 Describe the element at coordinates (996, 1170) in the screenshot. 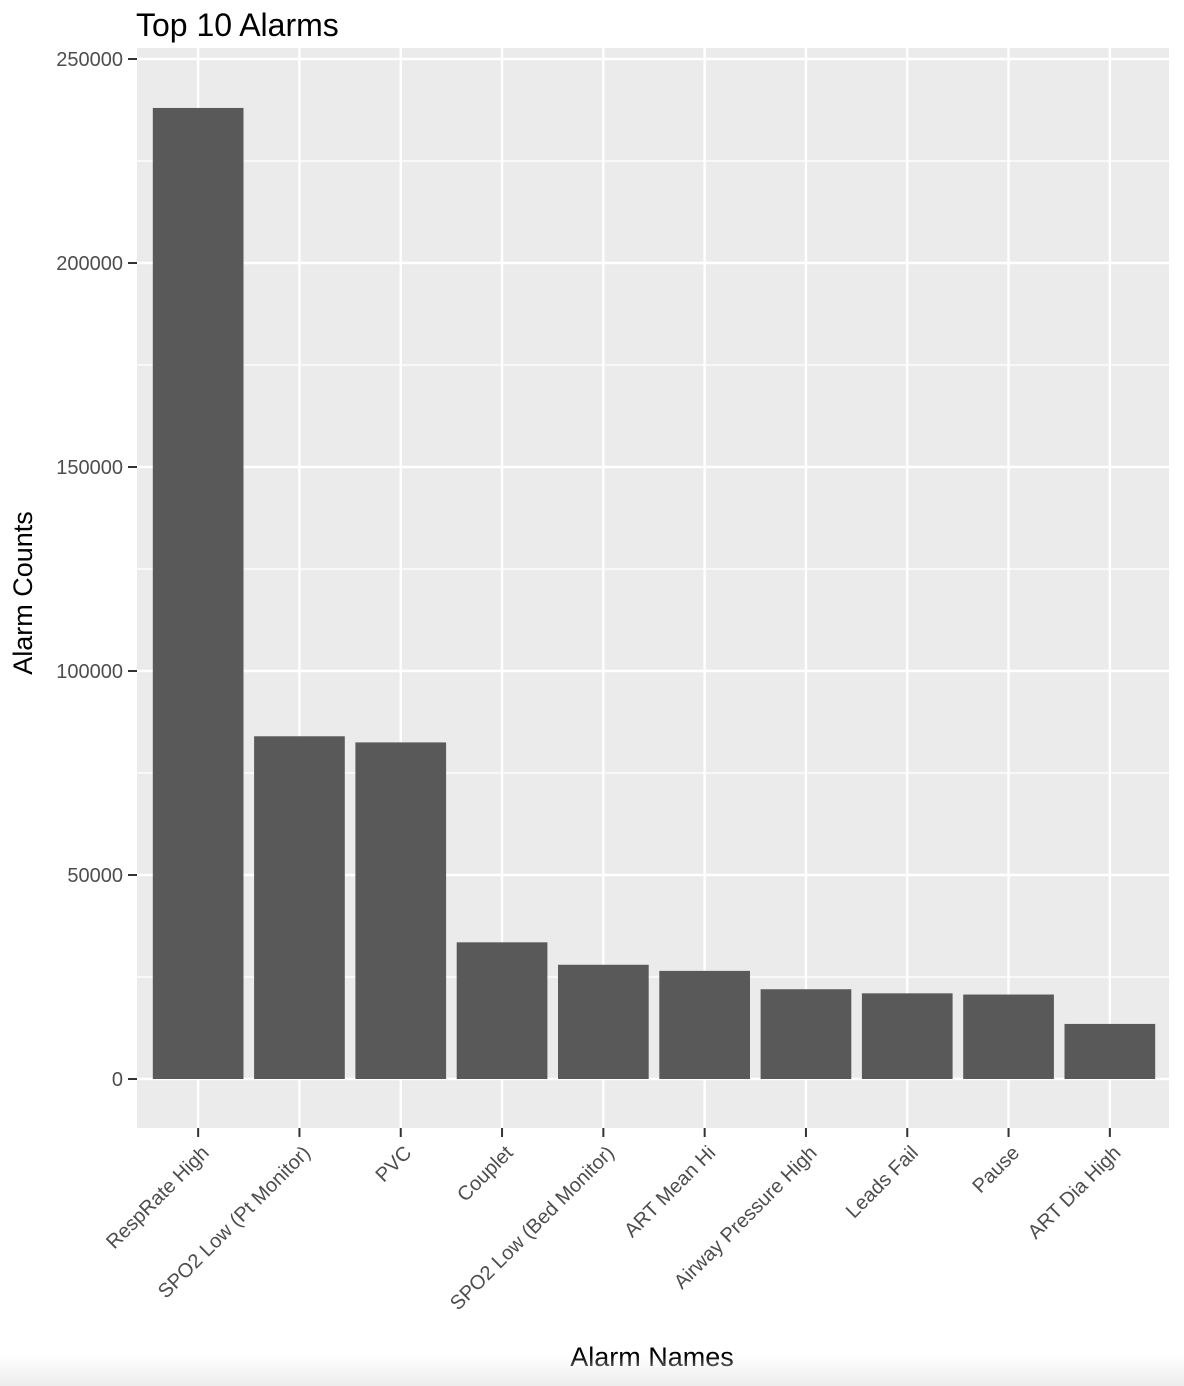

I see `x-tick-label: Pause` at that location.